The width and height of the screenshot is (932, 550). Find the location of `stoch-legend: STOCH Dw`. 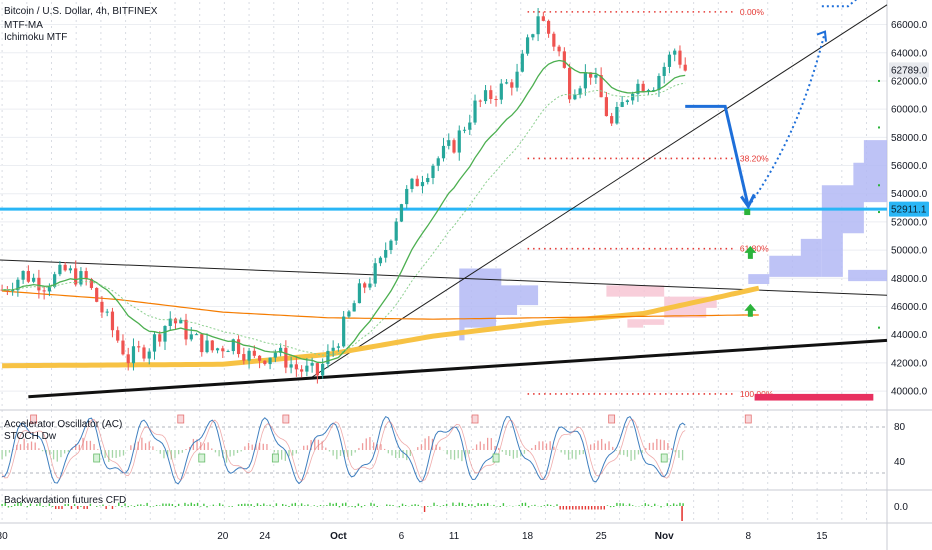

stoch-legend: STOCH Dw is located at coordinates (30, 436).